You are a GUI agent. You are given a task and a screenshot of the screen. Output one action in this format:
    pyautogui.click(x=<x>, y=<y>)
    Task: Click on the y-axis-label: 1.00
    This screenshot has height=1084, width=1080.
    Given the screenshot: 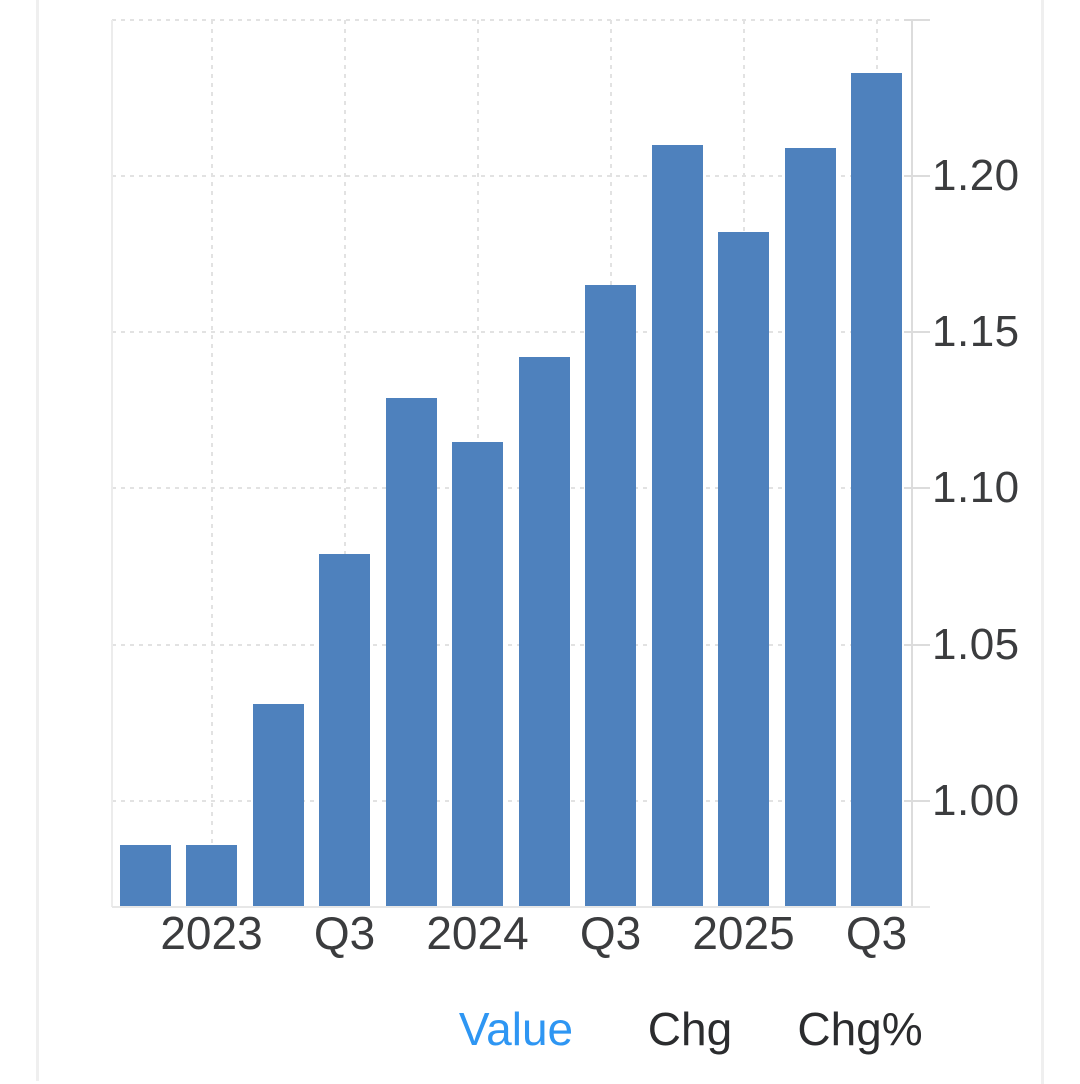 What is the action you would take?
    pyautogui.click(x=976, y=800)
    